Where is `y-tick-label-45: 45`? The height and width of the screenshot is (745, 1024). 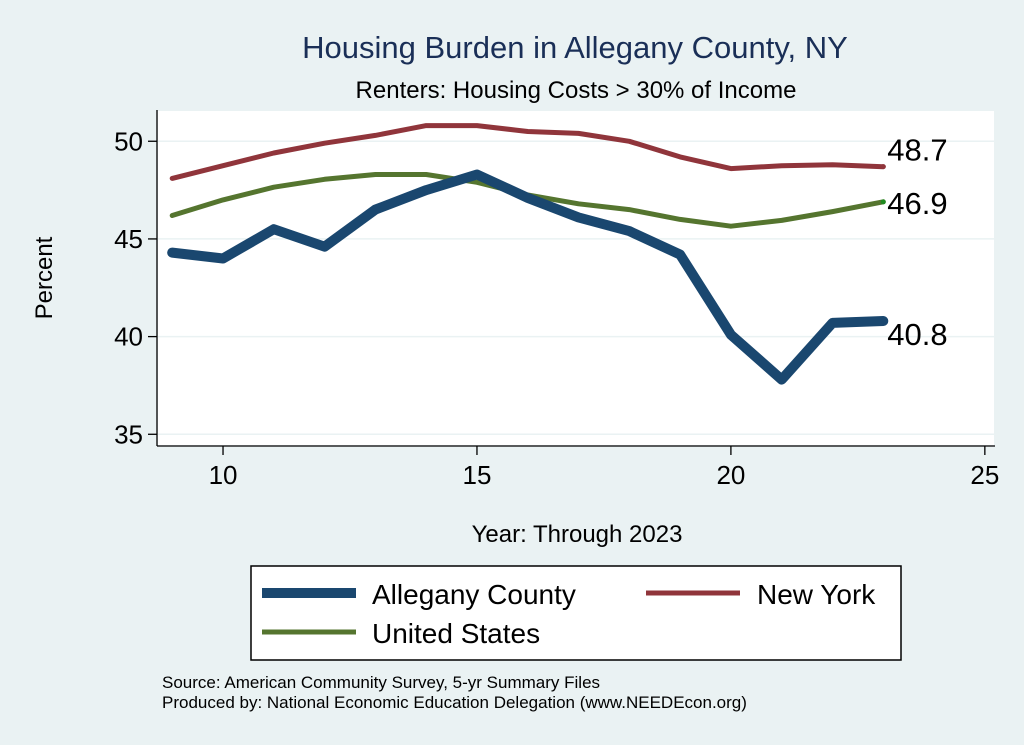
y-tick-label-45: 45 is located at coordinates (128, 239).